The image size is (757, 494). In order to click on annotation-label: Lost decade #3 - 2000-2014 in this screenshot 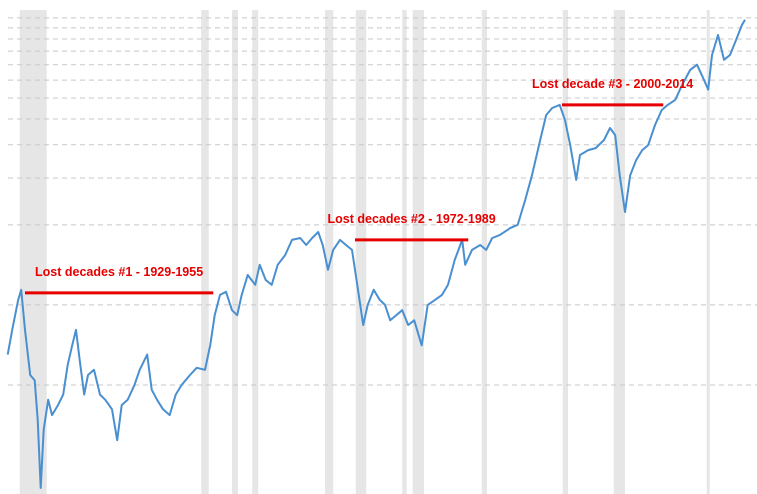, I will do `click(612, 84)`.